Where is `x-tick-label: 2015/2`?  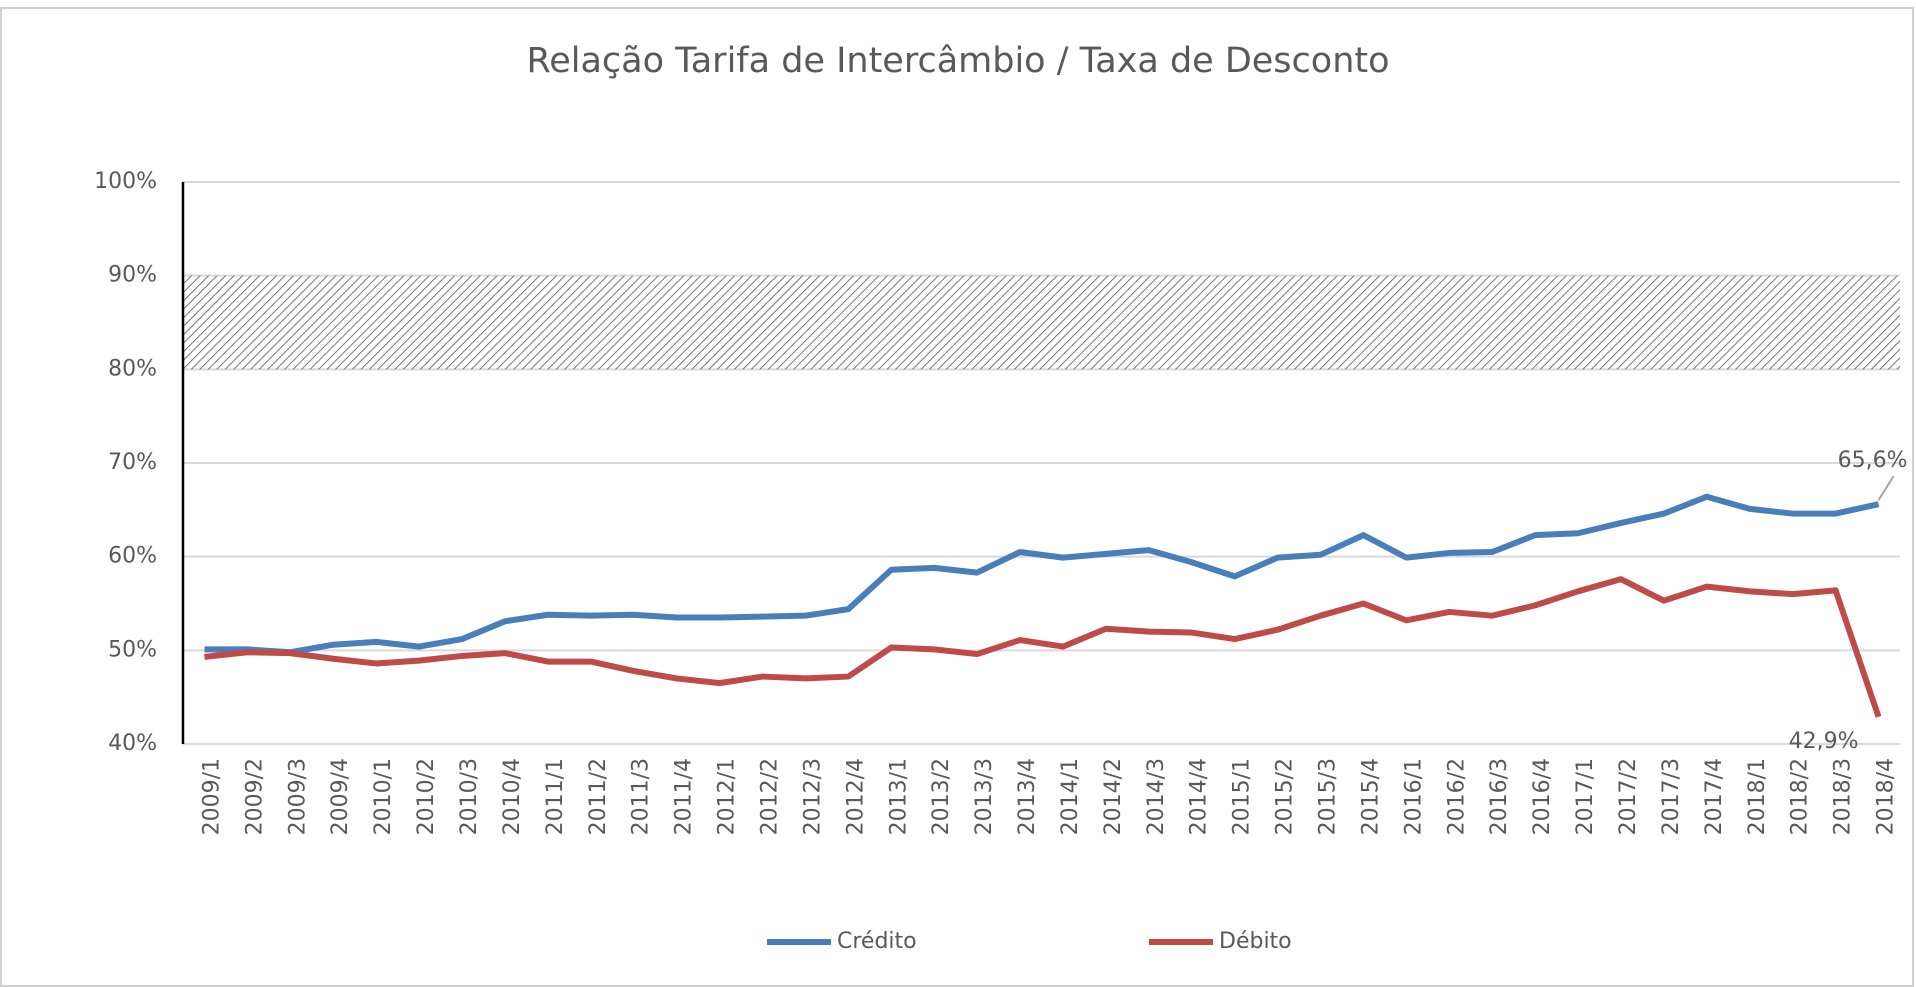 x-tick-label: 2015/2 is located at coordinates (1285, 796).